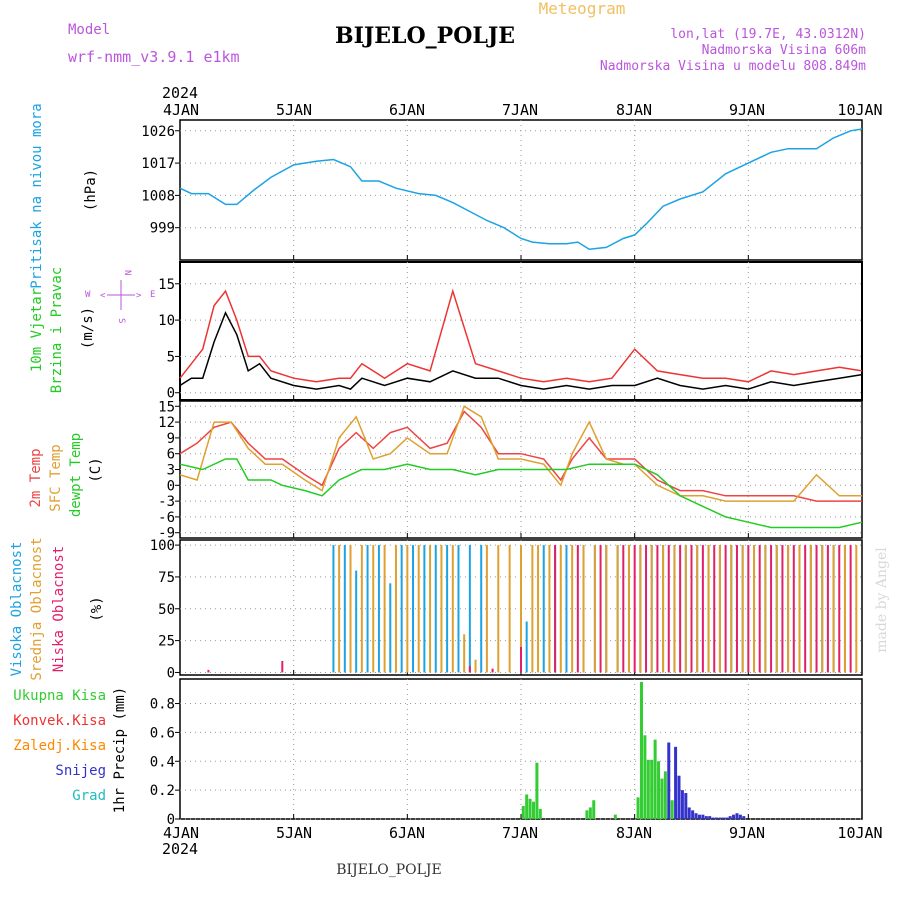 Image resolution: width=900 pixels, height=900 pixels. Describe the element at coordinates (88, 328) in the screenshot. I see `wind-unit-label: (m/s)` at that location.